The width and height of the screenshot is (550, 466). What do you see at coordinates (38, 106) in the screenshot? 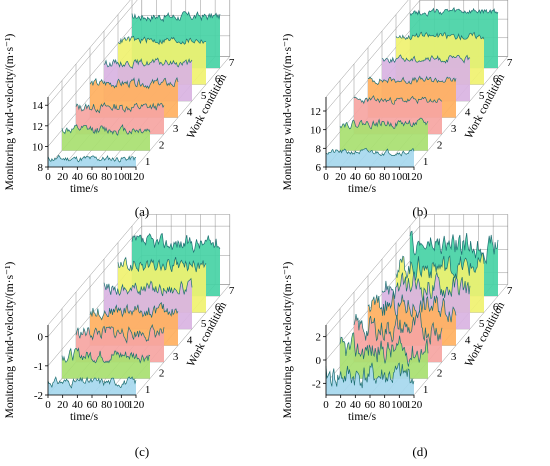
I see `y-tick-label: 14` at bounding box center [38, 106].